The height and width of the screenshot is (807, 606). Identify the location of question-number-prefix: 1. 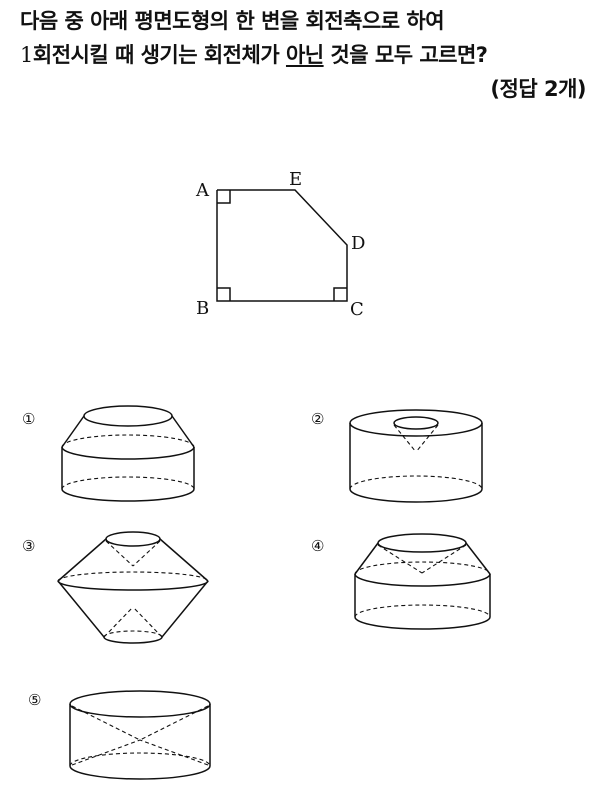
(26, 55).